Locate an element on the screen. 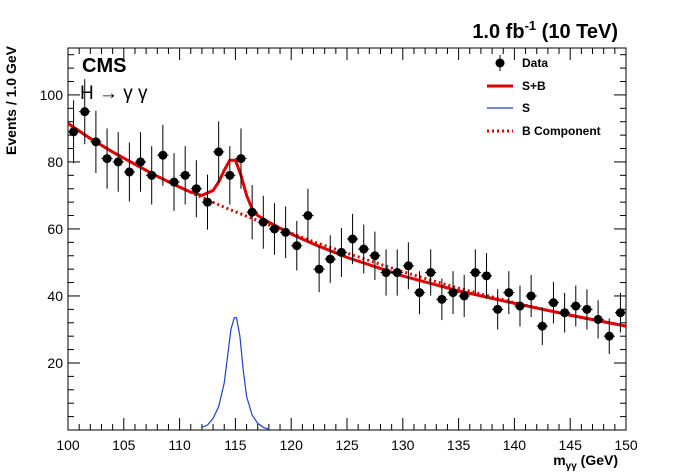 The width and height of the screenshot is (698, 475). y-tick-label: 40 is located at coordinates (55, 296).